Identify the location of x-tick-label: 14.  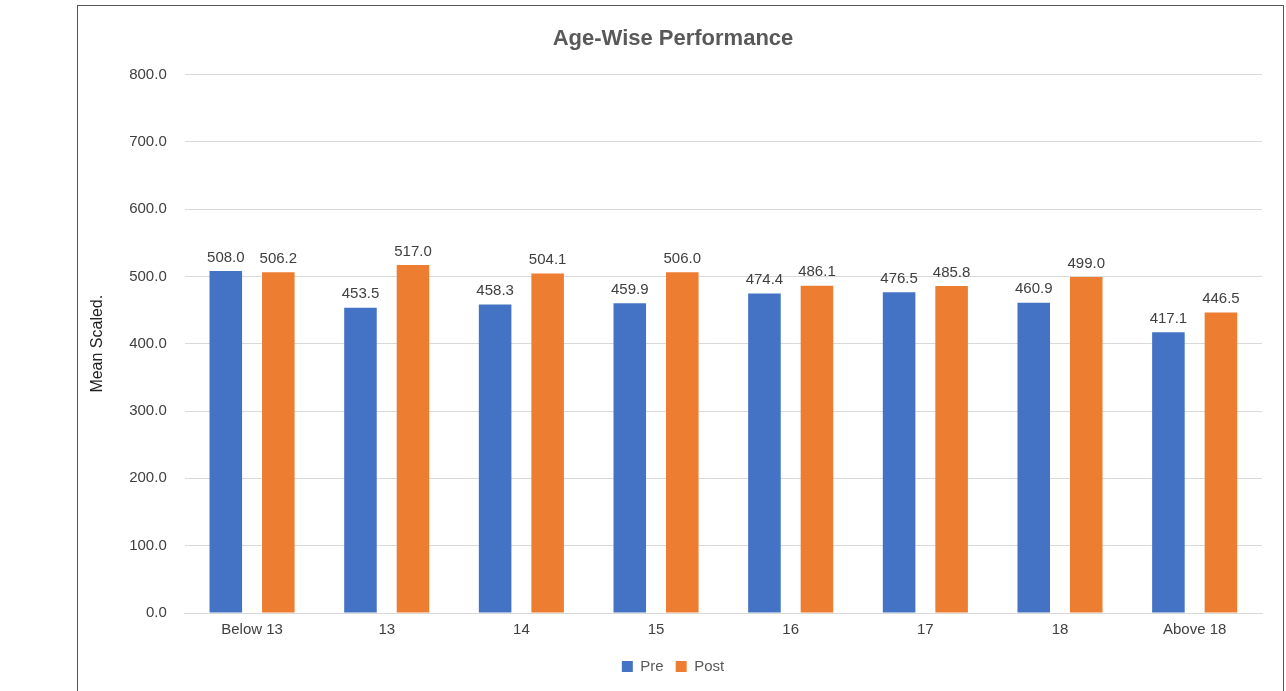
(521, 629).